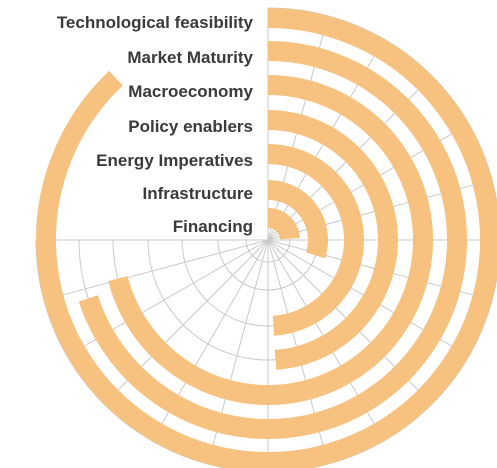  I want to click on category-label: Technological feasibility, so click(155, 22).